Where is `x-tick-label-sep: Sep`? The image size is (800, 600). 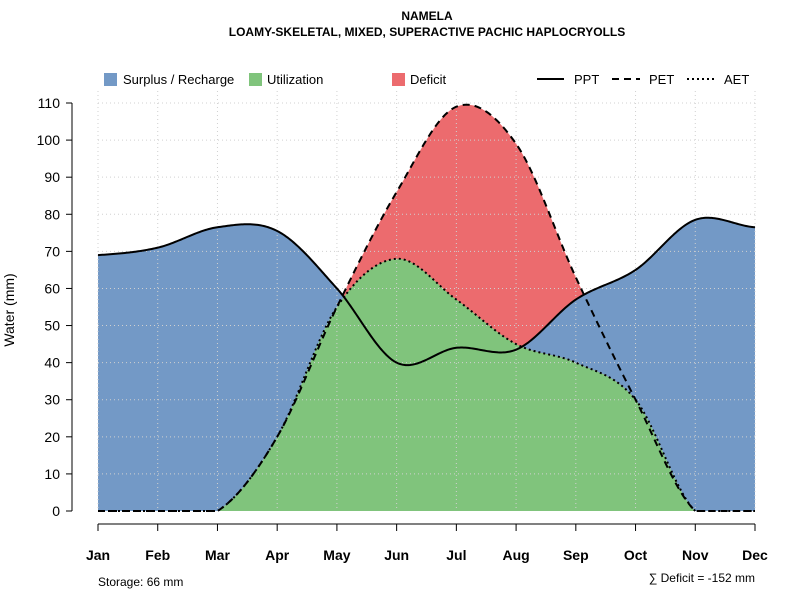 x-tick-label-sep: Sep is located at coordinates (576, 555).